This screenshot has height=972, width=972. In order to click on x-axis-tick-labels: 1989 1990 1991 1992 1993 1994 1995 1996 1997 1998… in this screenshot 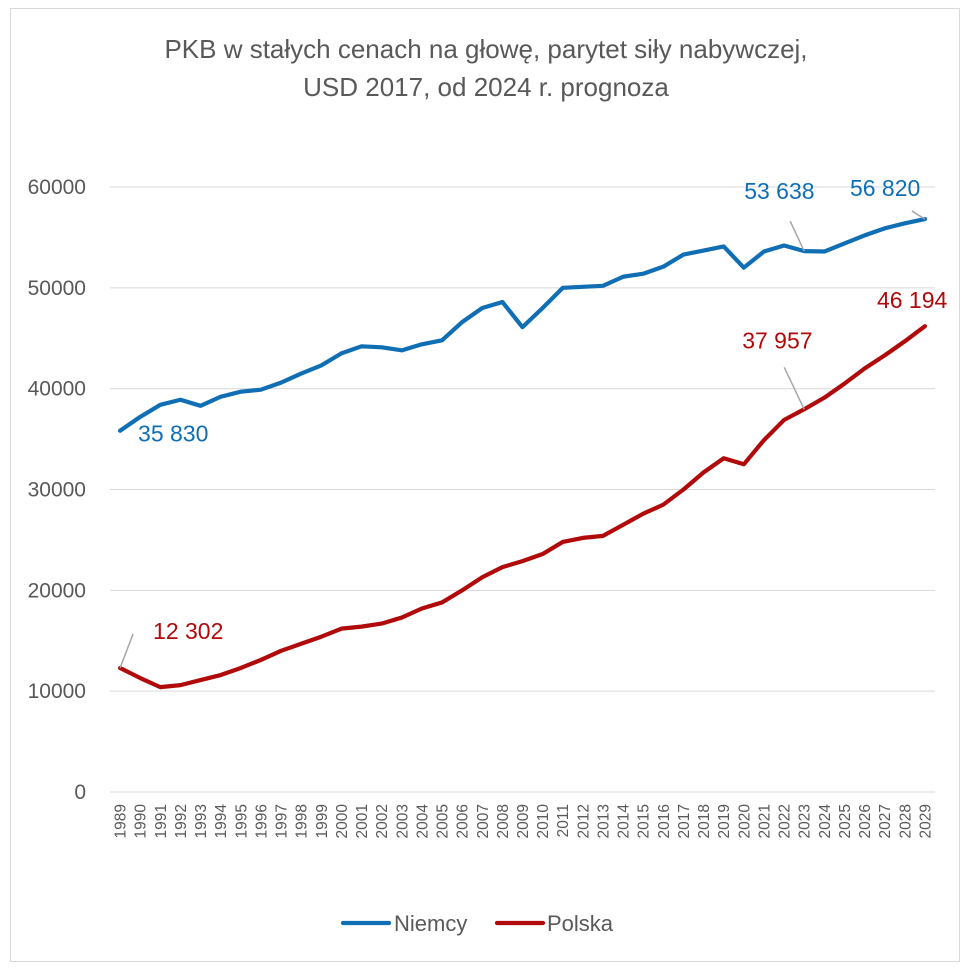, I will do `click(524, 821)`.